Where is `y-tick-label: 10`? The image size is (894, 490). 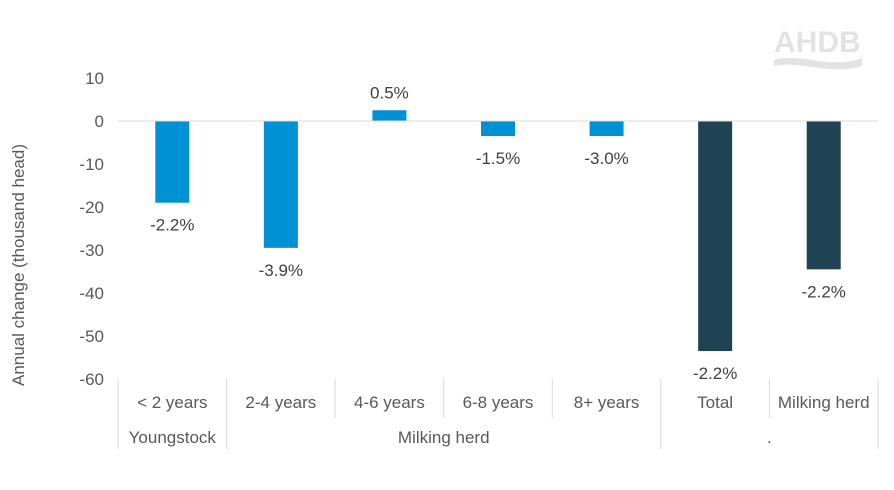 y-tick-label: 10 is located at coordinates (94, 78).